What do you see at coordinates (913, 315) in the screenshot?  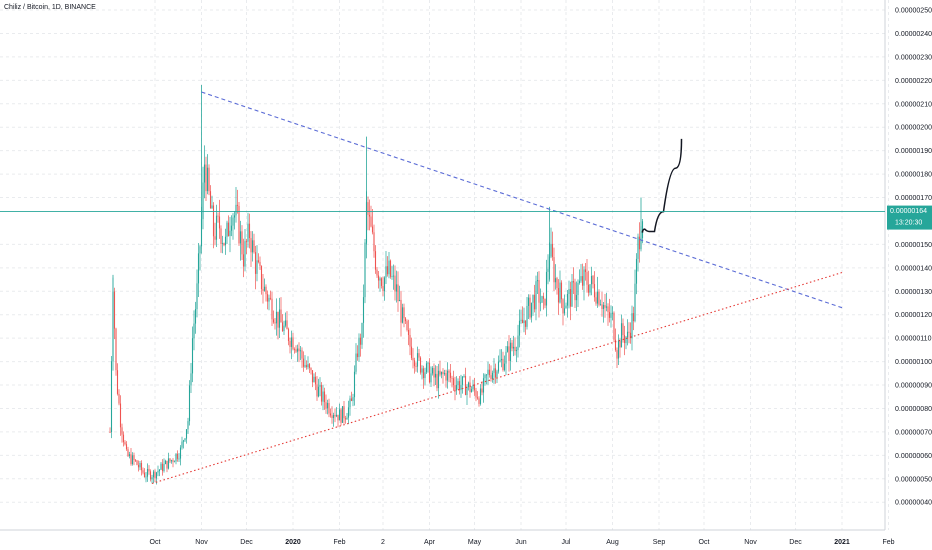 I see `y-tick-label: 0.00000120` at bounding box center [913, 315].